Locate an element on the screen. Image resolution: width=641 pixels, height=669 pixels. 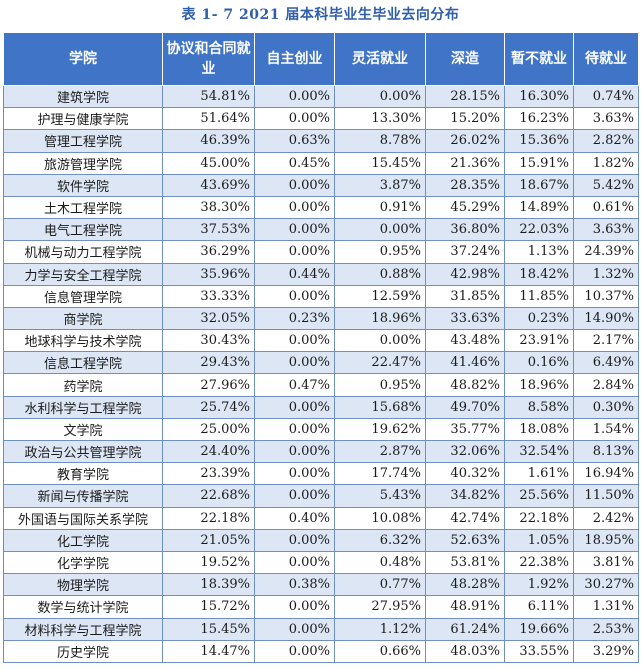
further-study-rate: 48.91% is located at coordinates (465, 607).